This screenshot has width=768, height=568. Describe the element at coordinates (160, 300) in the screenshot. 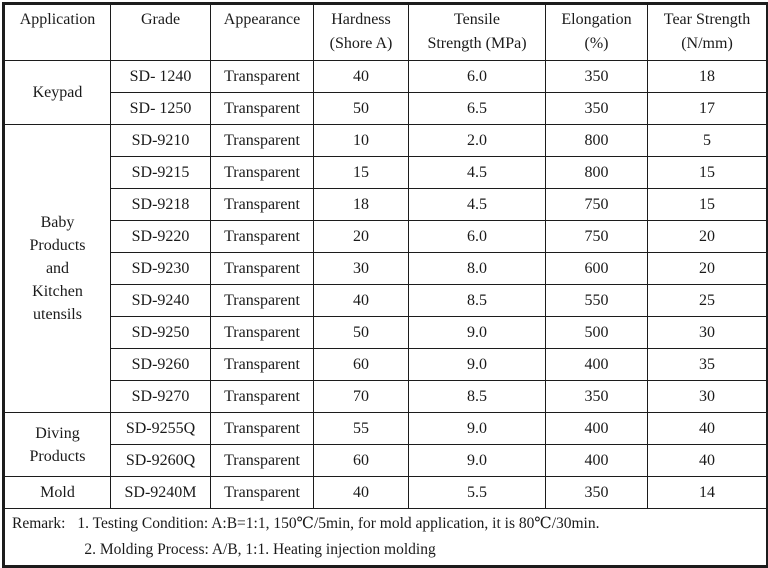

I see `grade-cell: SD-9240` at that location.